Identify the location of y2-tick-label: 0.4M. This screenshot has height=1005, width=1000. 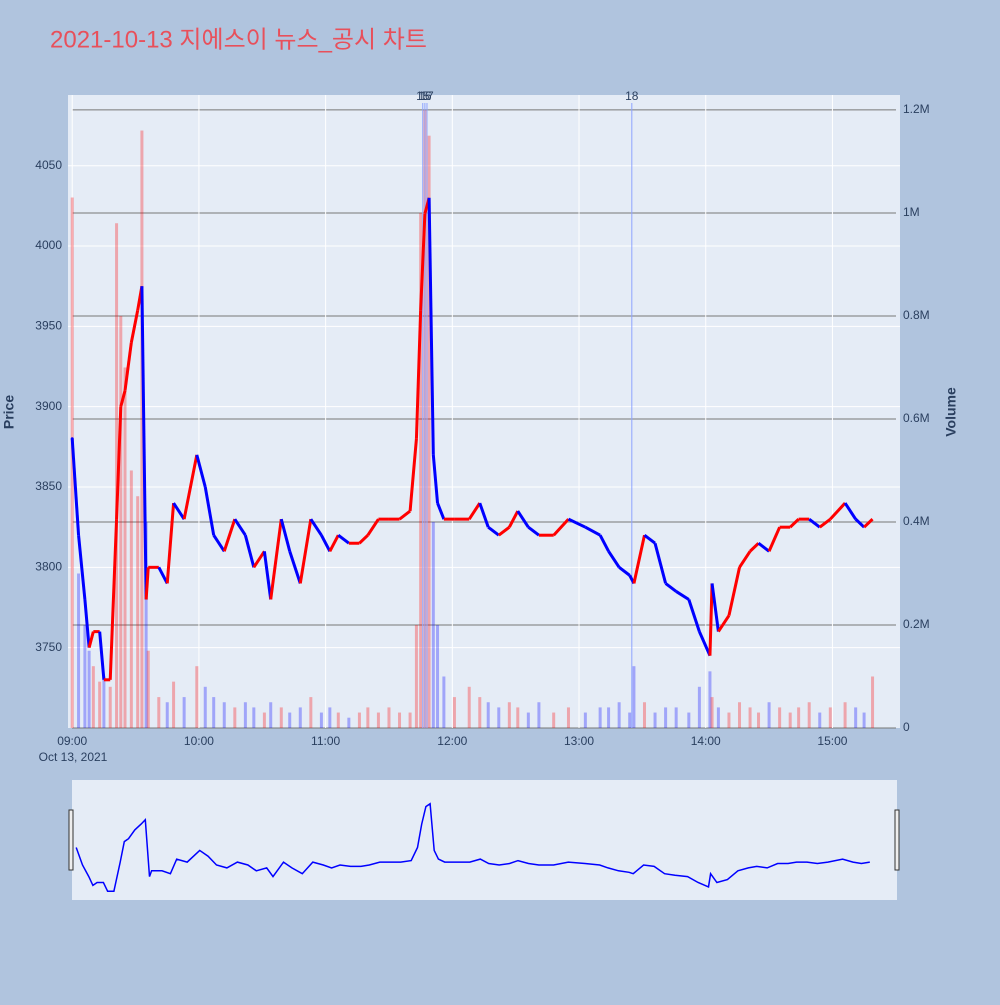
(916, 521).